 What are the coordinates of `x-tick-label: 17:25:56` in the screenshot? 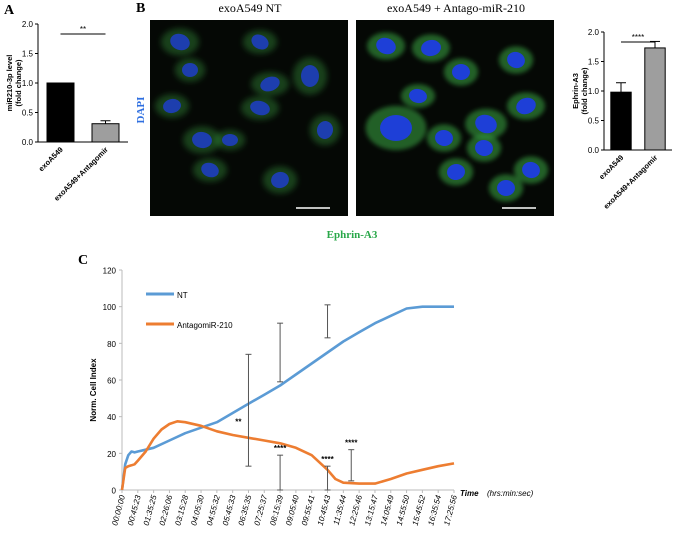 It's located at (450, 510).